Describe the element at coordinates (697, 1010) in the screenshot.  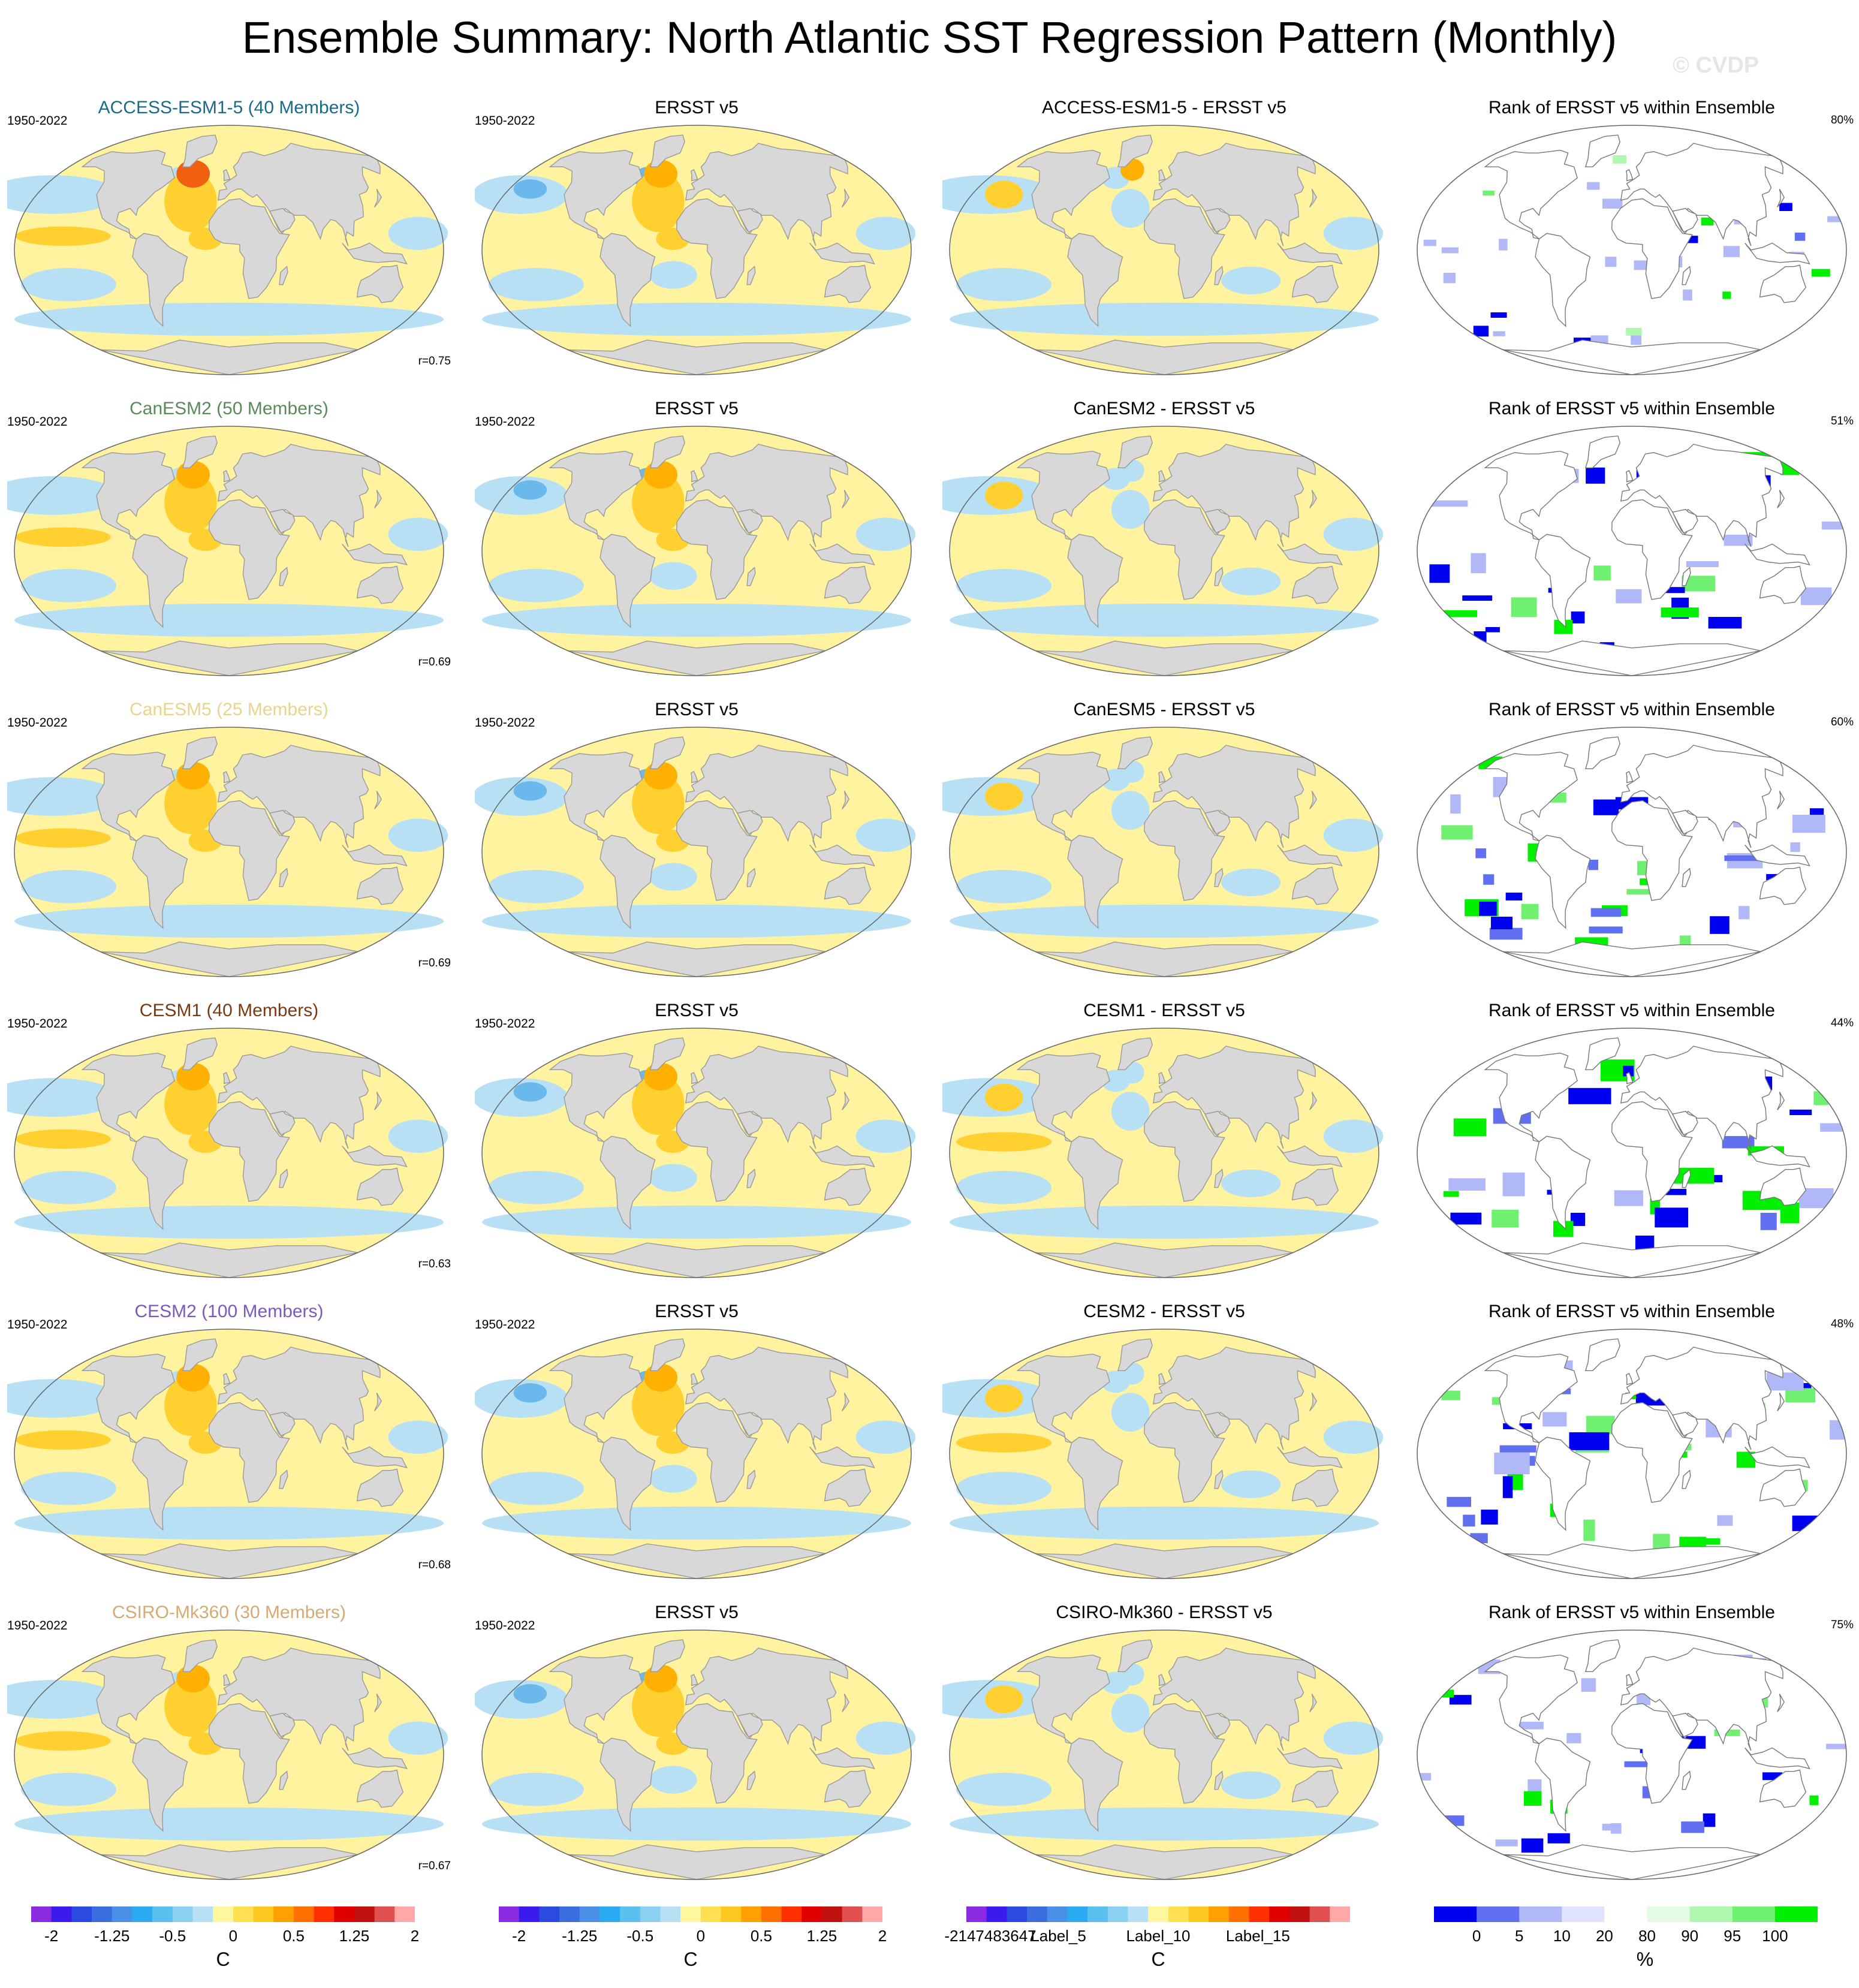
I see `panel-title: ERSST v5` at that location.